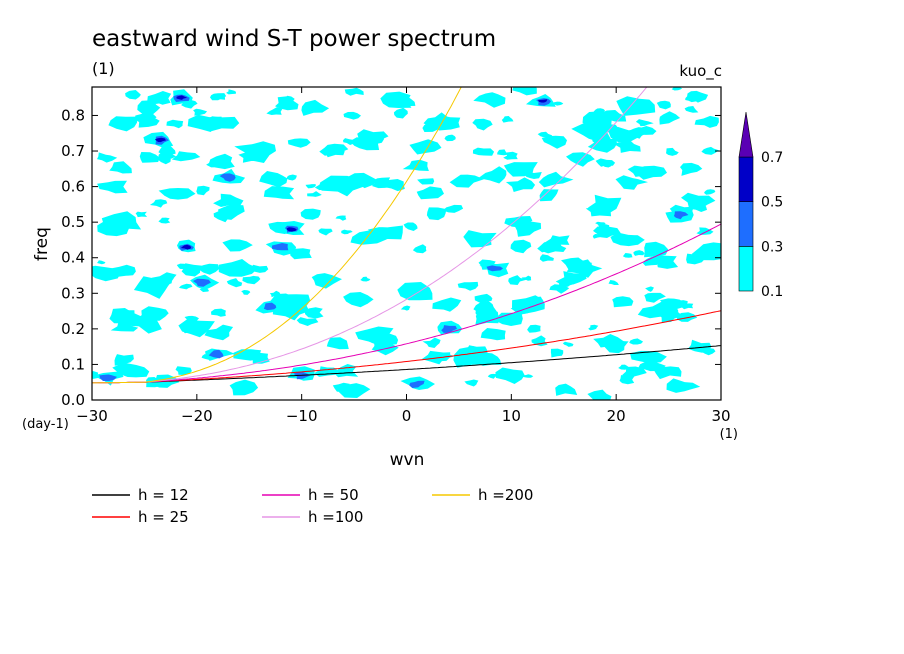  I want to click on colorbar-segment, so click(746, 179).